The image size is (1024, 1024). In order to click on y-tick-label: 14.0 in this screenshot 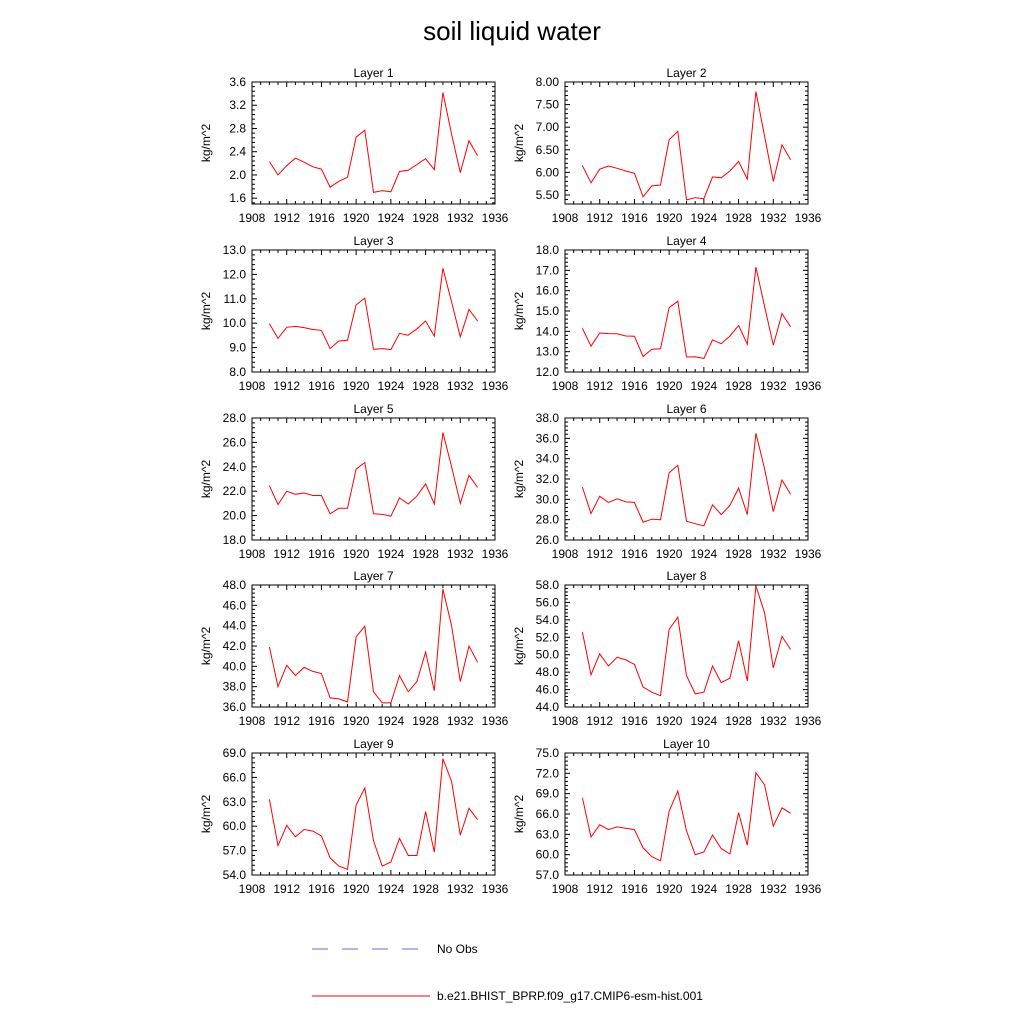, I will do `click(548, 331)`.